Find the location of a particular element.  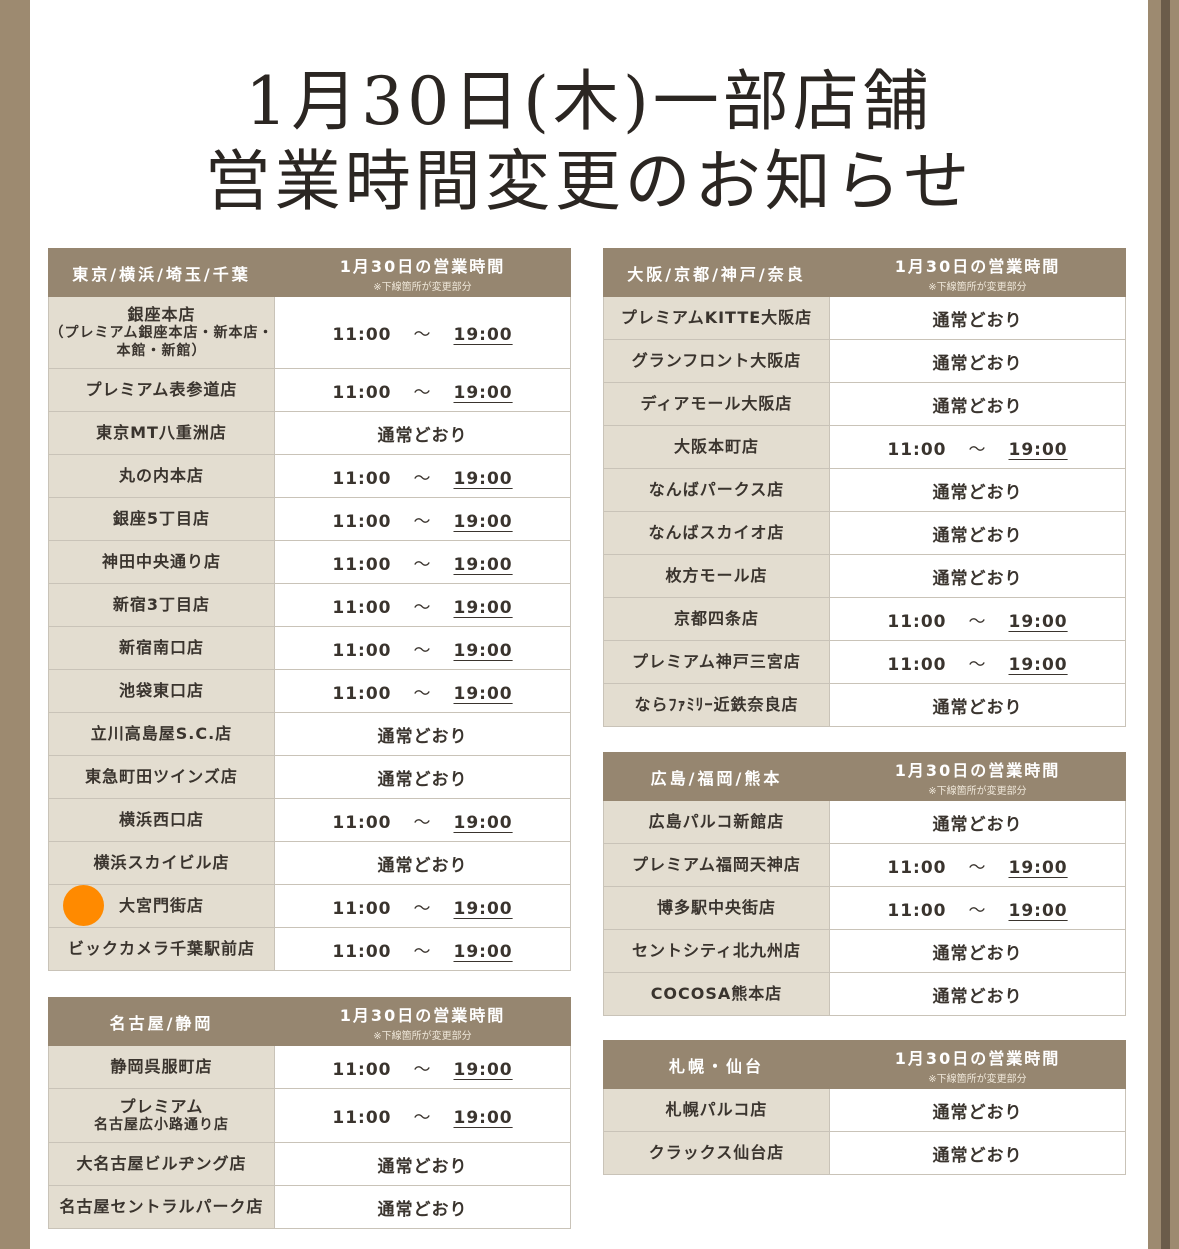

table-row: 神田中央通り店 11:00 〜 19:00 is located at coordinates (309, 562).